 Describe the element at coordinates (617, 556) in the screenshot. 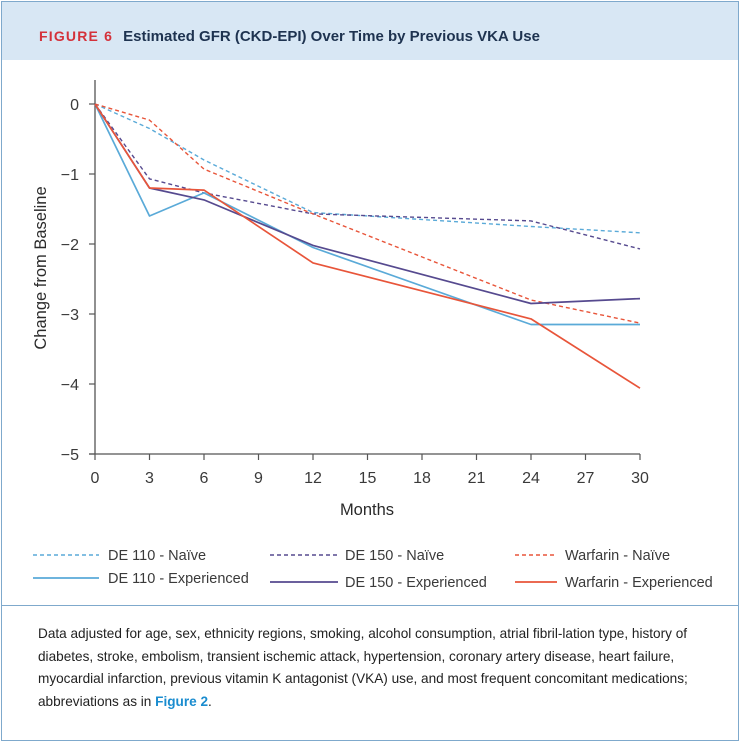

I see `legend-label-2: Warfarin - Naïve` at that location.